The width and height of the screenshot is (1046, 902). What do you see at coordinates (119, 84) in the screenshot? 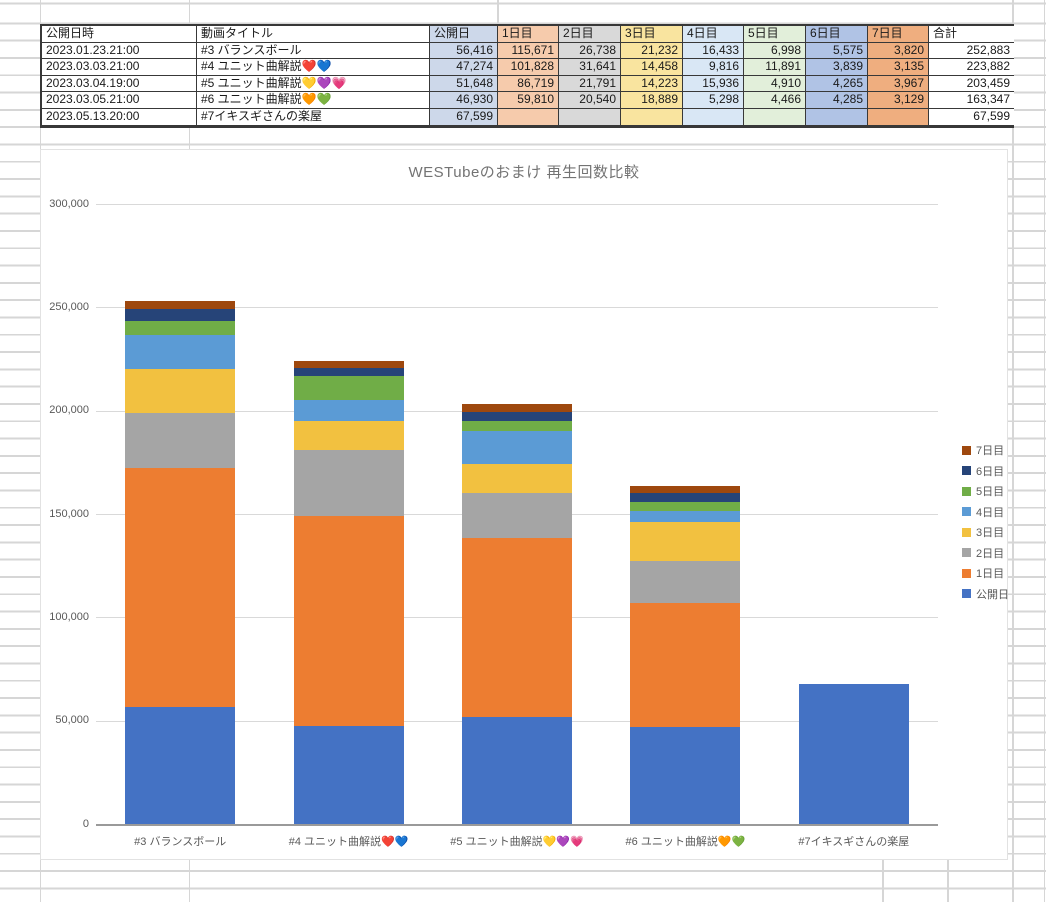
I see `table-cell: 2023.03.04.19:00` at bounding box center [119, 84].